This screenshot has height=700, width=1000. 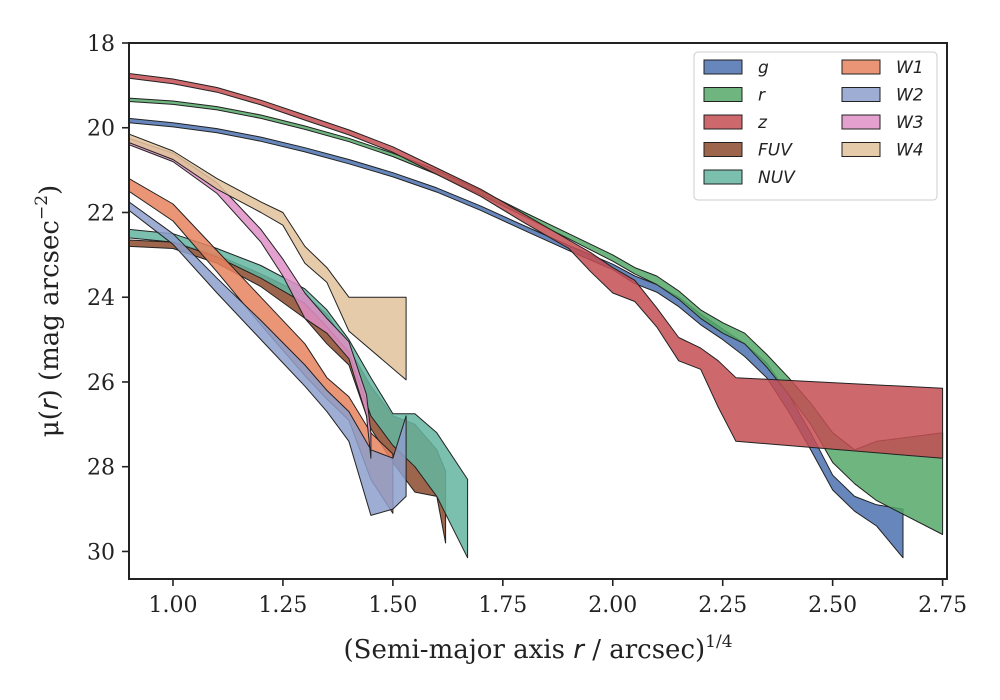 What do you see at coordinates (722, 605) in the screenshot?
I see `x-tick-label: 2.25` at bounding box center [722, 605].